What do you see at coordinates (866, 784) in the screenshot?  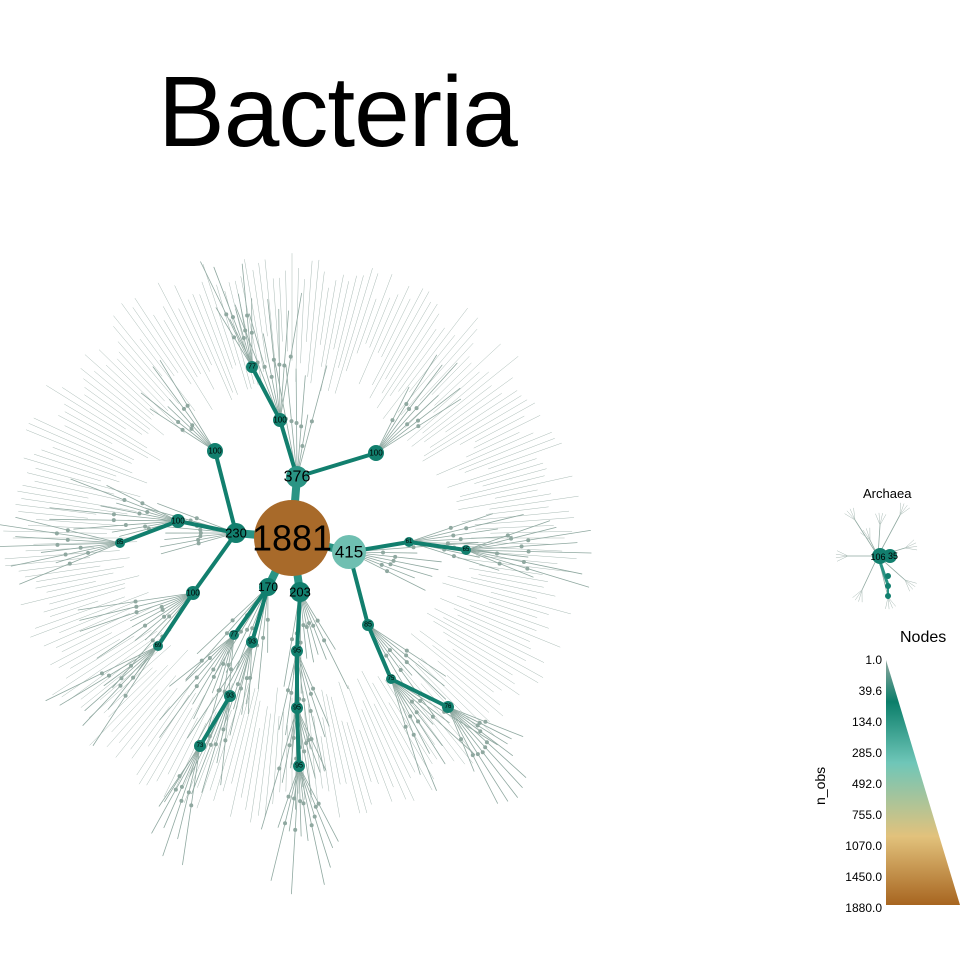 I see `legend-tick: 492.0` at bounding box center [866, 784].